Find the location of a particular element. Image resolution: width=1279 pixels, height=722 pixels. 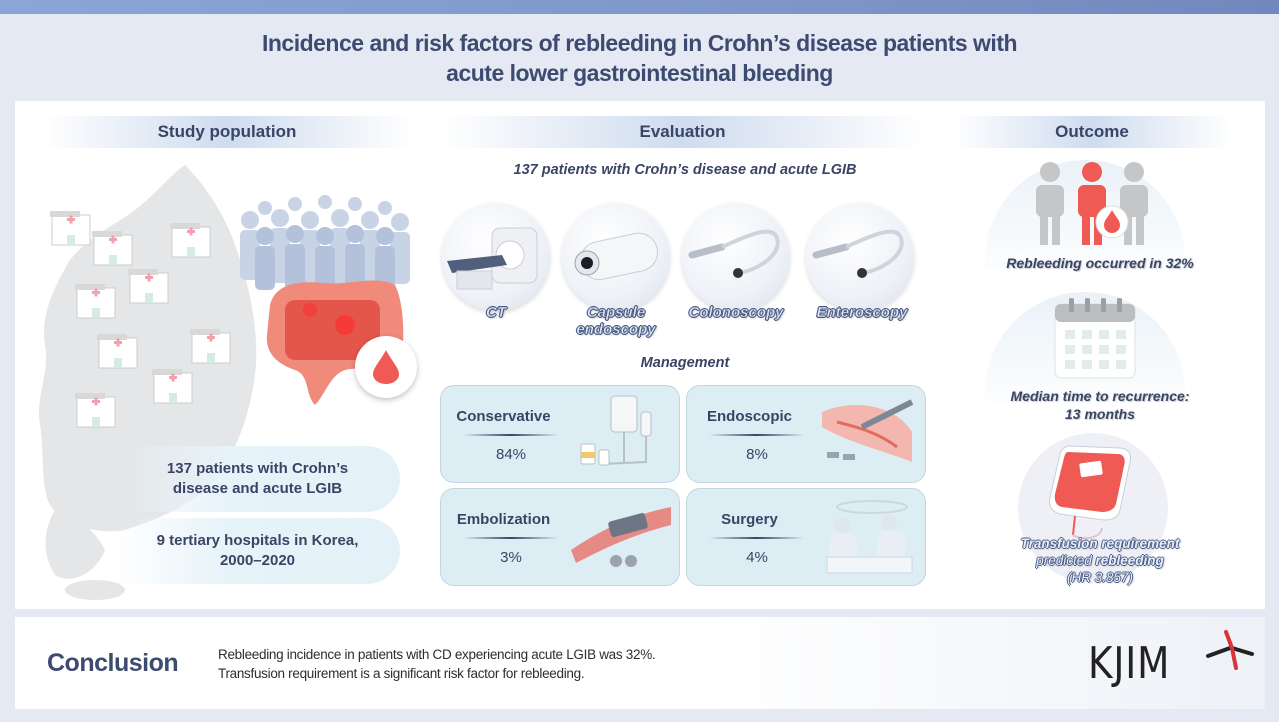

management-name: Surgery is located at coordinates (749, 519).